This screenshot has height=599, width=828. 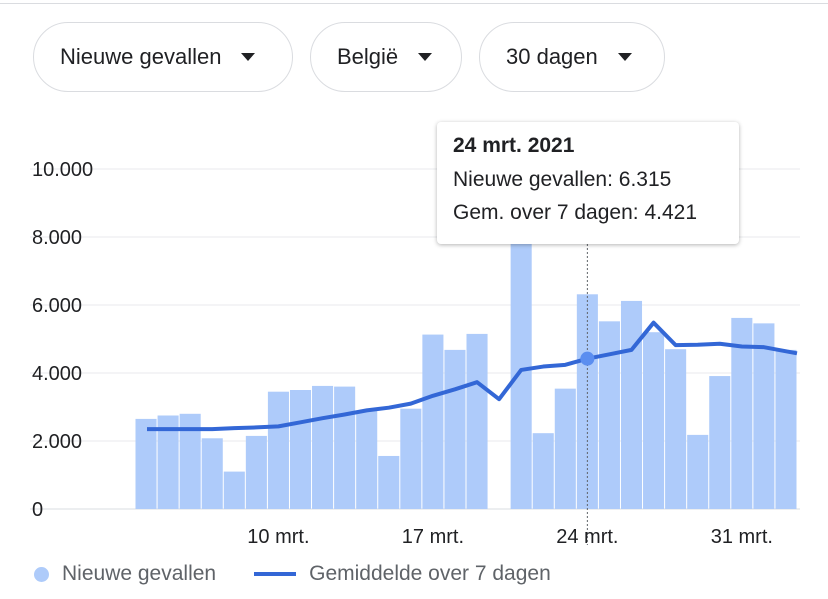 What do you see at coordinates (587, 537) in the screenshot?
I see `x-tick-label: 24 mrt.` at bounding box center [587, 537].